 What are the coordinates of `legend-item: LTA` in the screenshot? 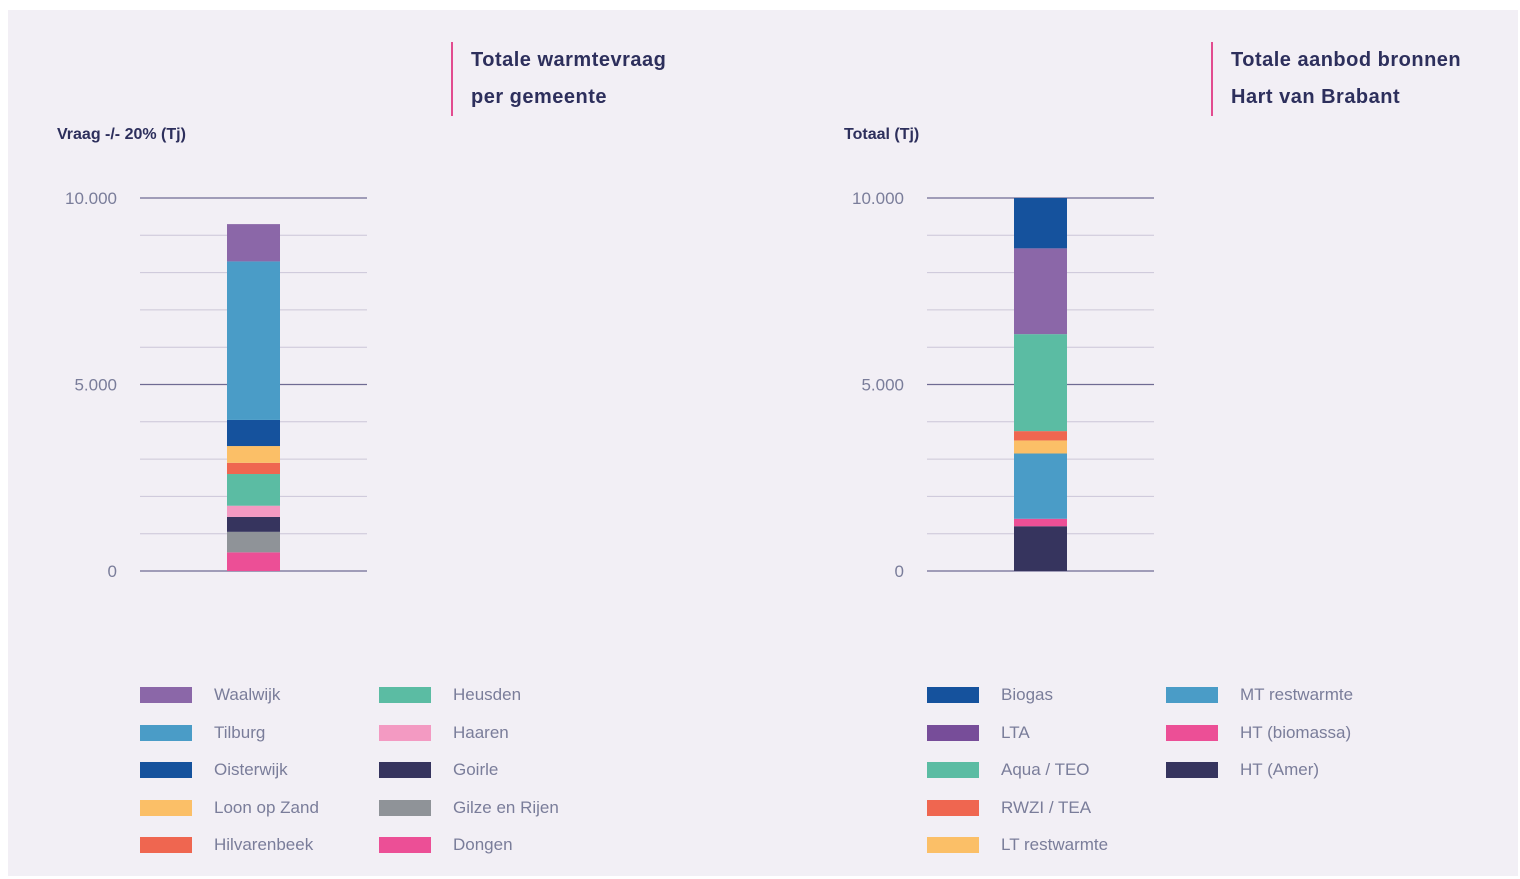 It's located at (978, 733).